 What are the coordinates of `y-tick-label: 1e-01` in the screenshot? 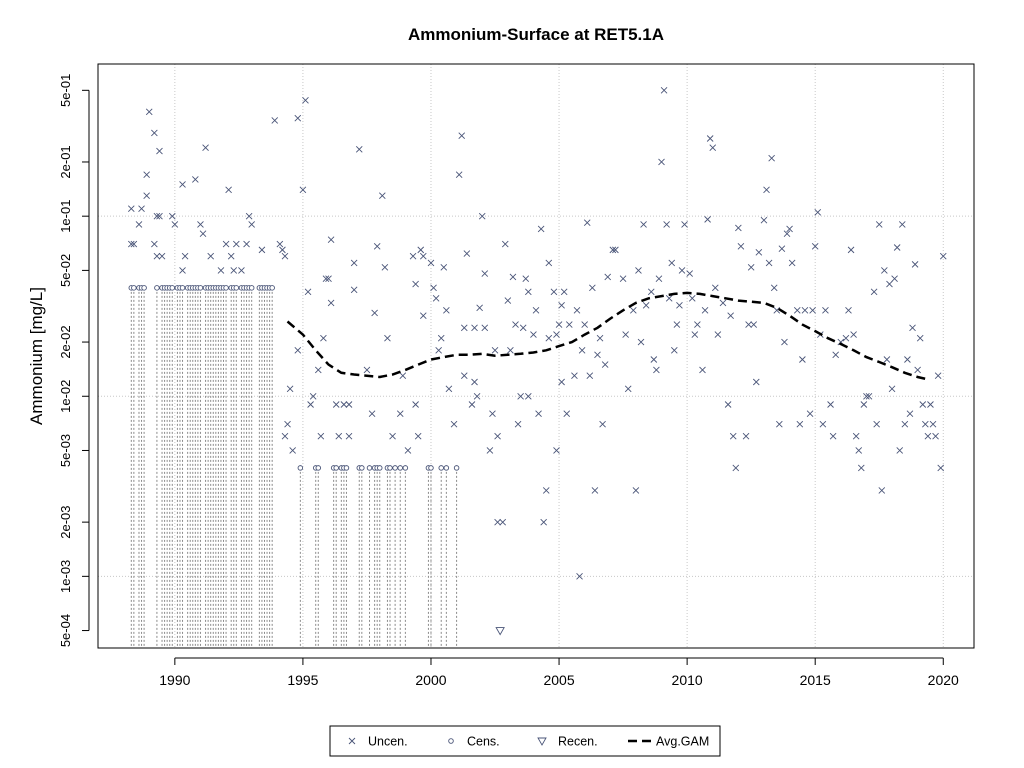 It's located at (65, 216).